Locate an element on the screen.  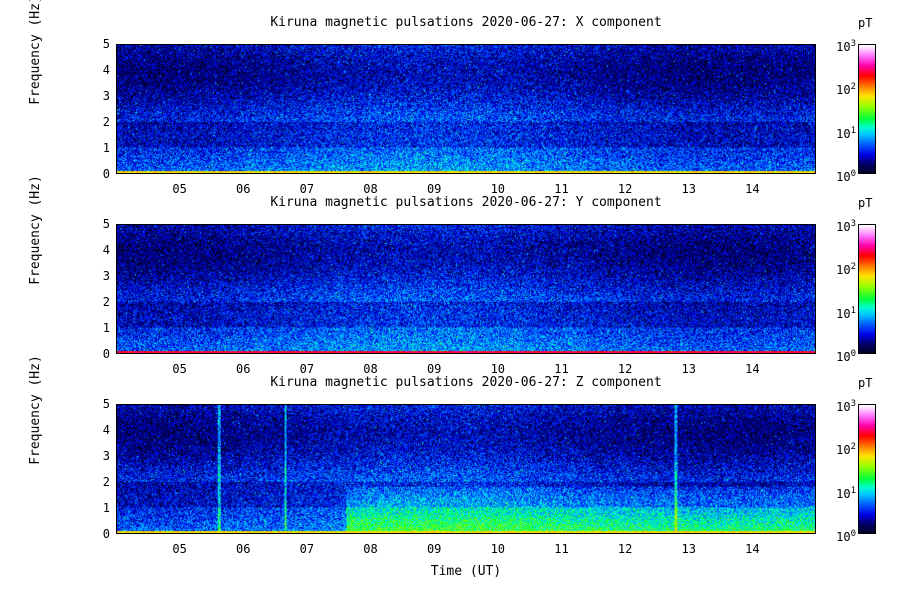
x-axis-label: Time (UT) is located at coordinates (466, 571).